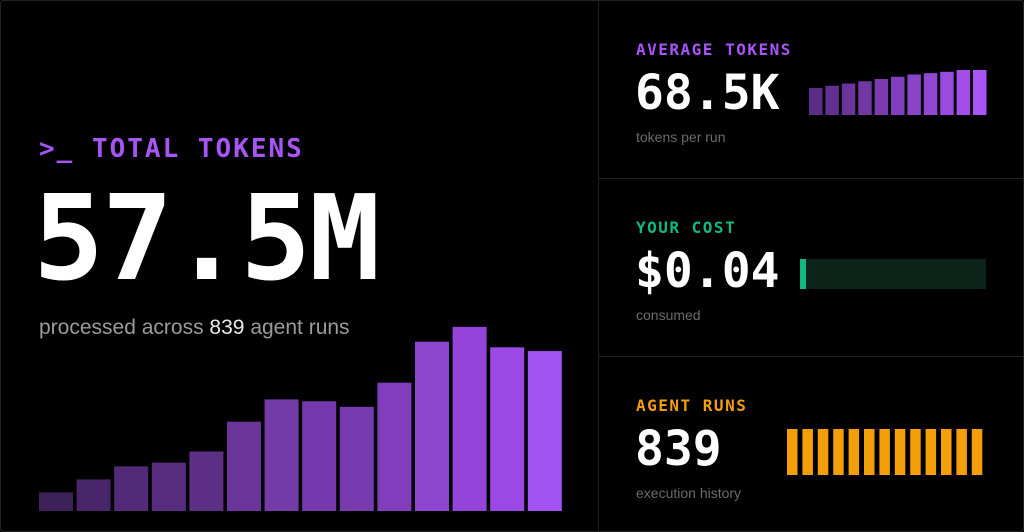  I want to click on agent-runs-card: AGENT RUNS 839 execution history, so click(811, 444).